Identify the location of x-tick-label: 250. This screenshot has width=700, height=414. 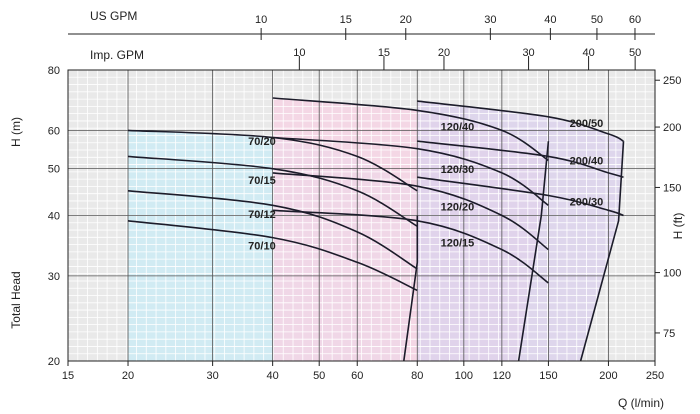
(655, 376).